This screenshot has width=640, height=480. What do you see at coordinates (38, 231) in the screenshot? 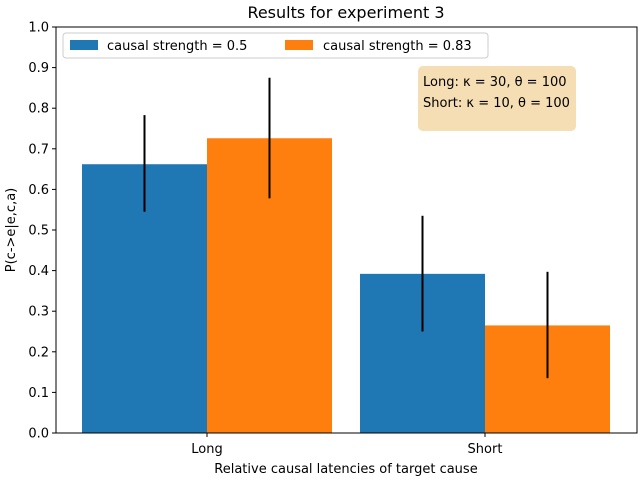
I see `y-tick-label-5: 0.5` at bounding box center [38, 231].